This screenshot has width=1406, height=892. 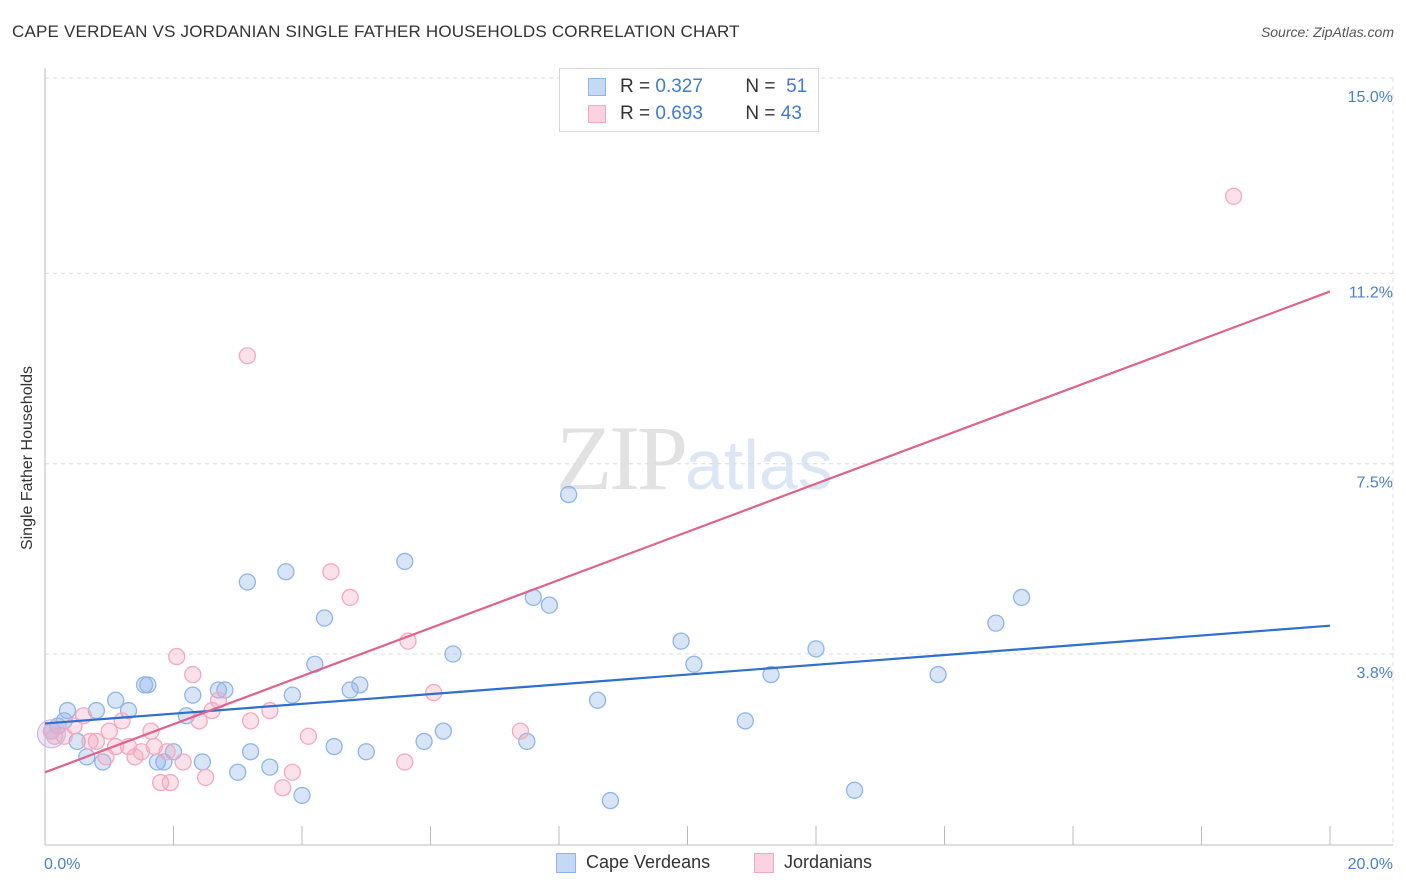 What do you see at coordinates (1375, 483) in the screenshot?
I see `y-tick-label: 7.5%` at bounding box center [1375, 483].